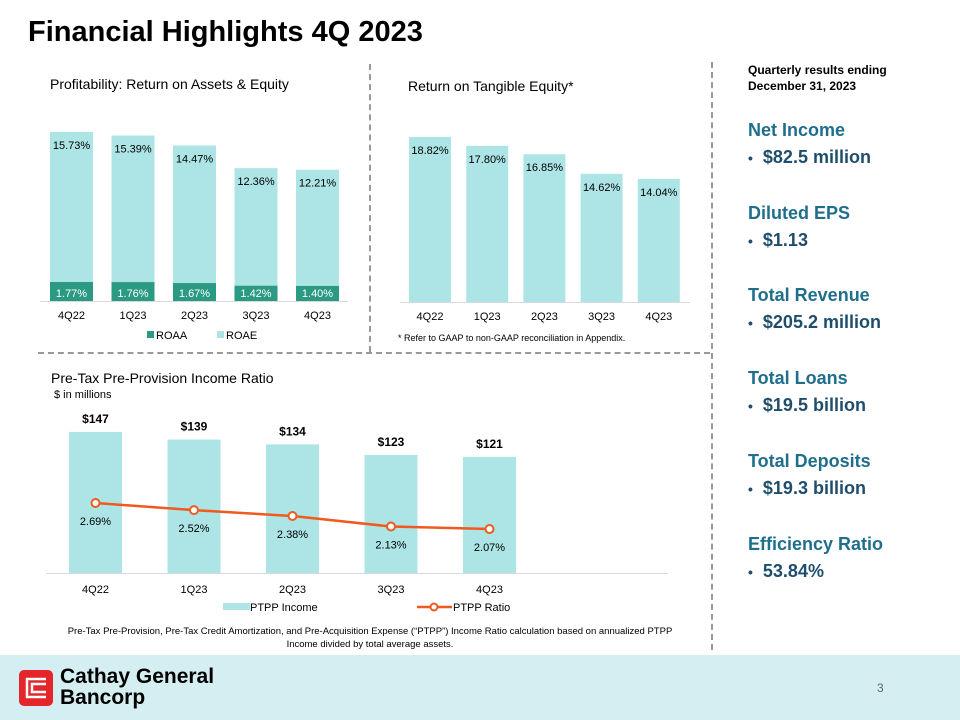  I want to click on x-tick-label: 1Q23, so click(487, 317).